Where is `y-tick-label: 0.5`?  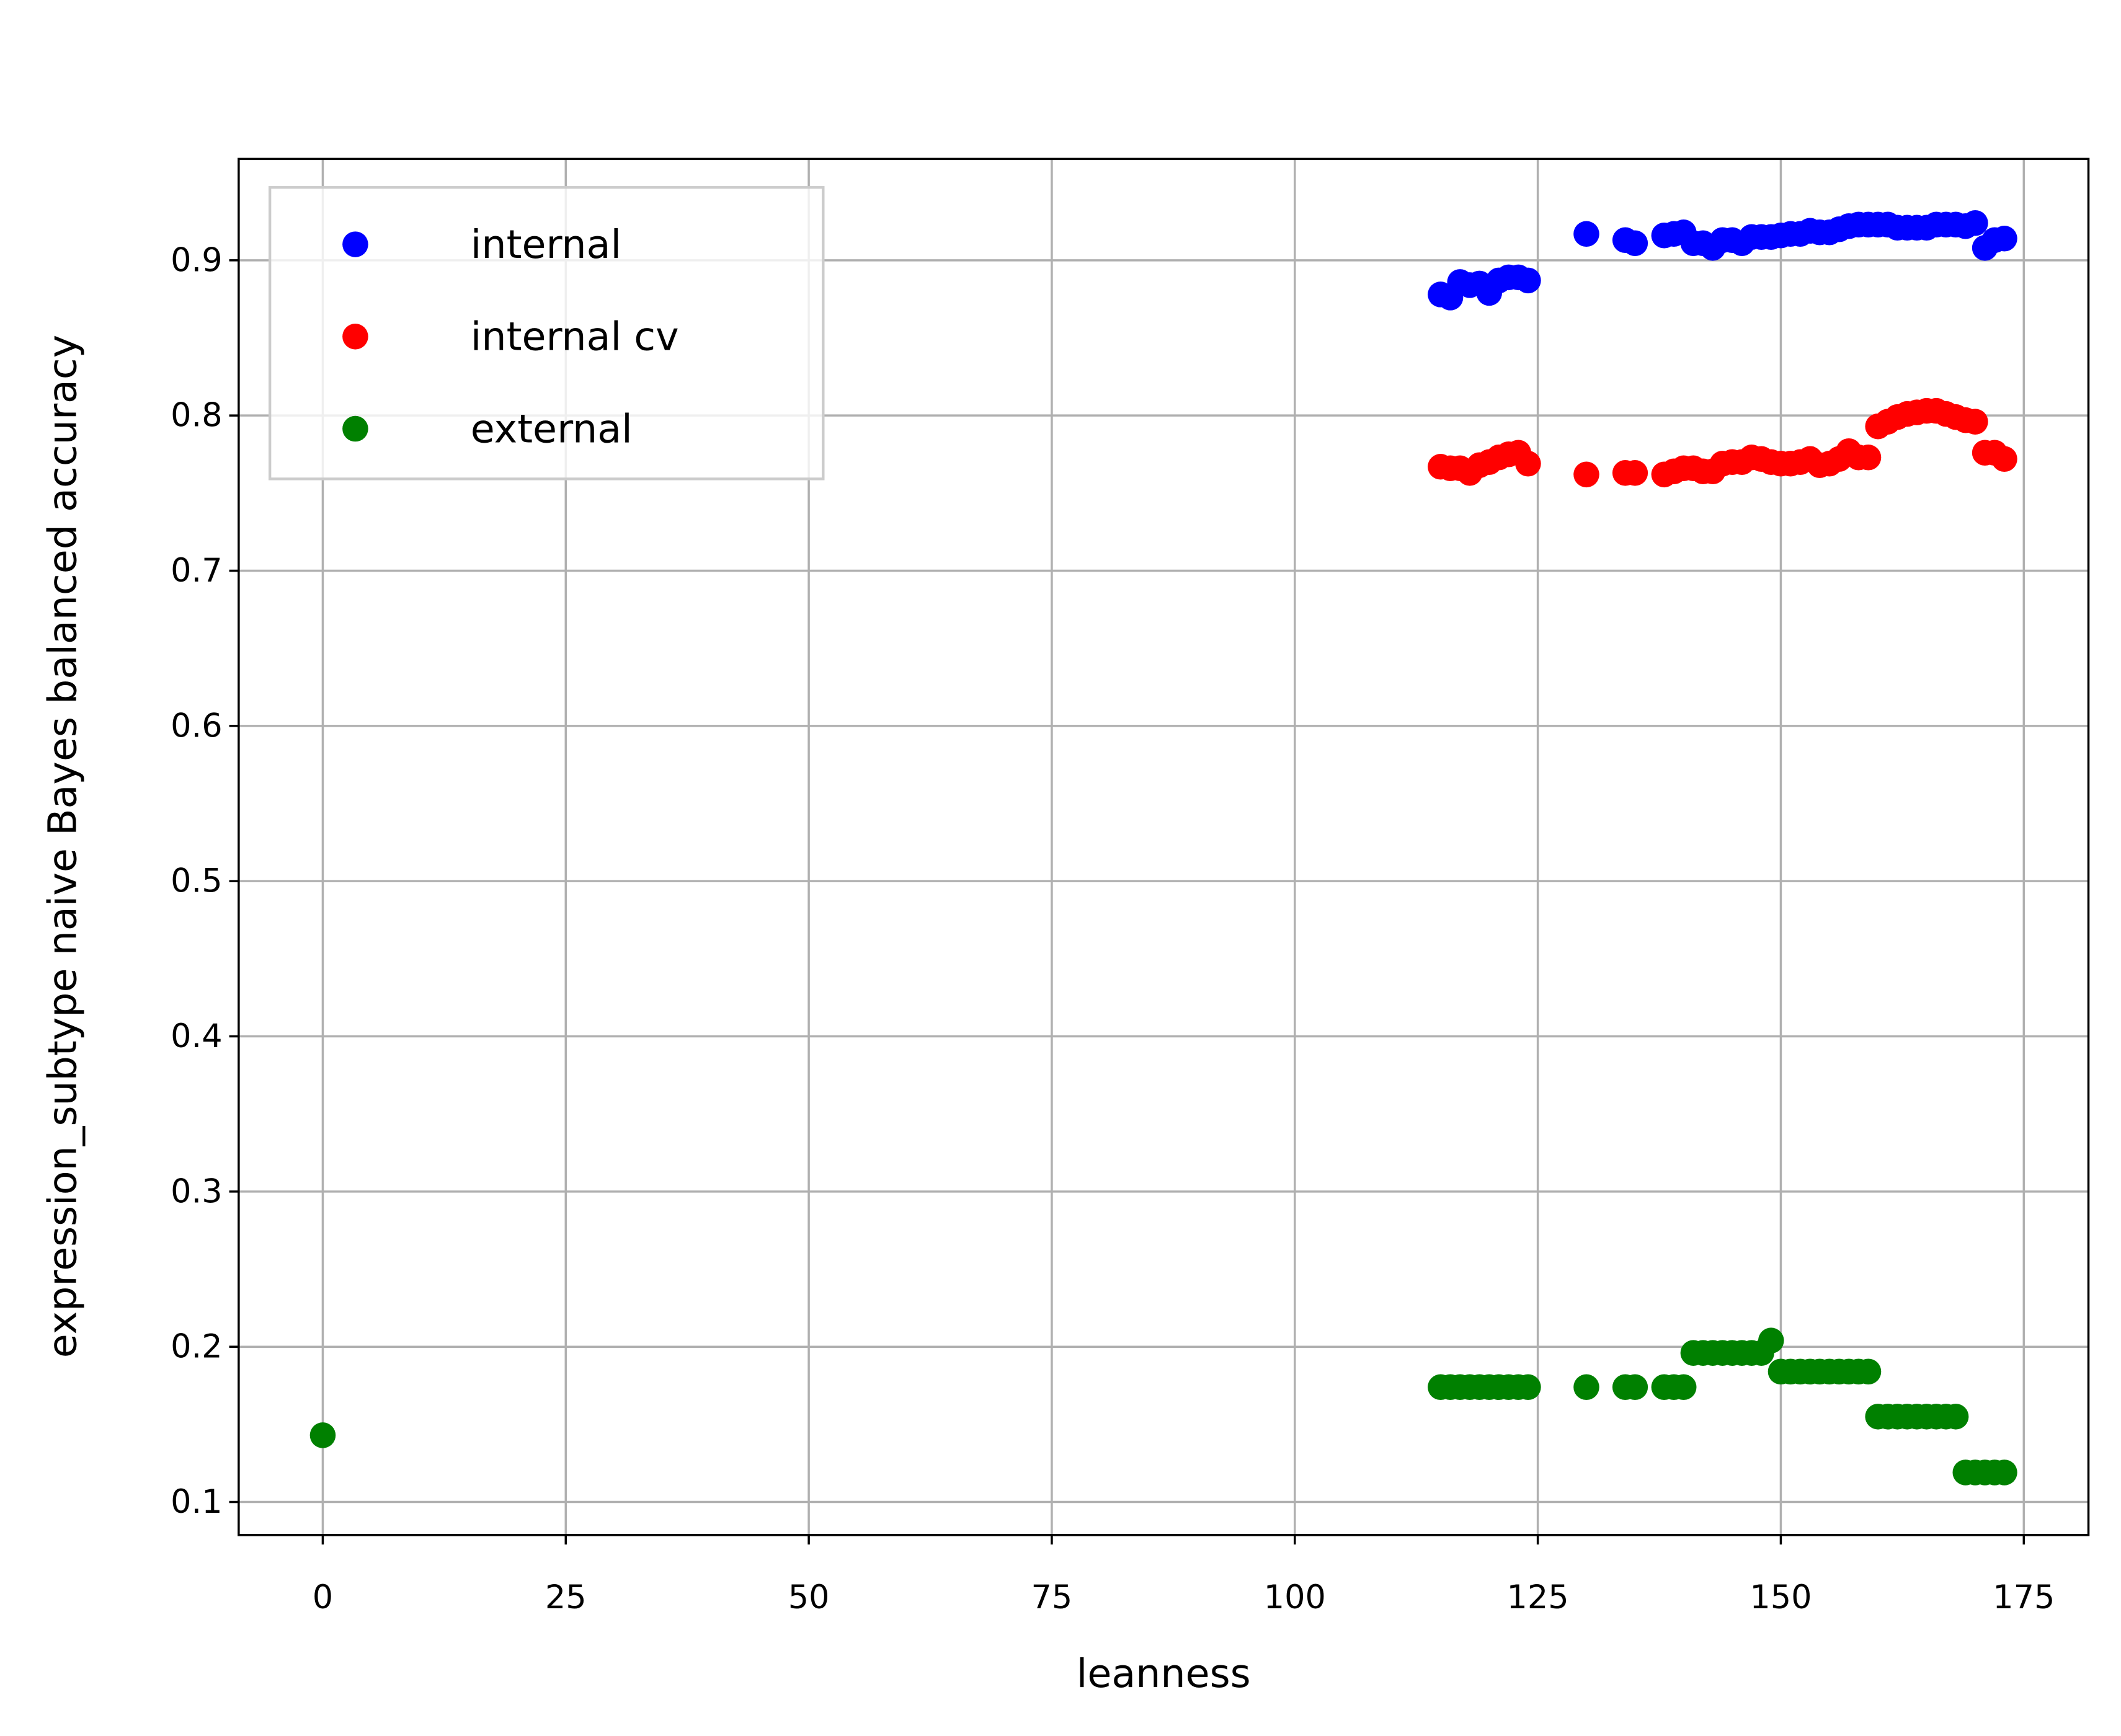 y-tick-label: 0.5 is located at coordinates (196, 881).